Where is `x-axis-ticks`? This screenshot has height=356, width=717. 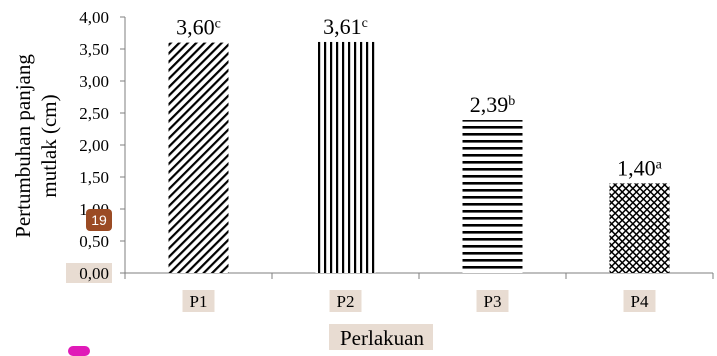
x-axis-ticks is located at coordinates (419, 276).